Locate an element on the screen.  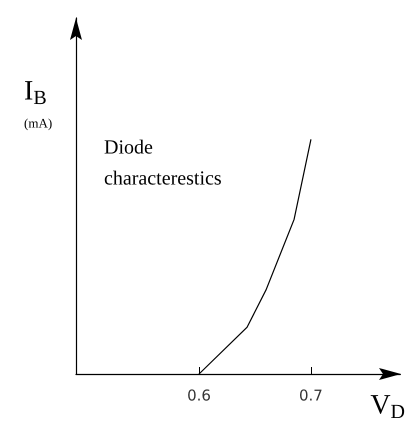
x-tick-label: 0.6 is located at coordinates (199, 395).